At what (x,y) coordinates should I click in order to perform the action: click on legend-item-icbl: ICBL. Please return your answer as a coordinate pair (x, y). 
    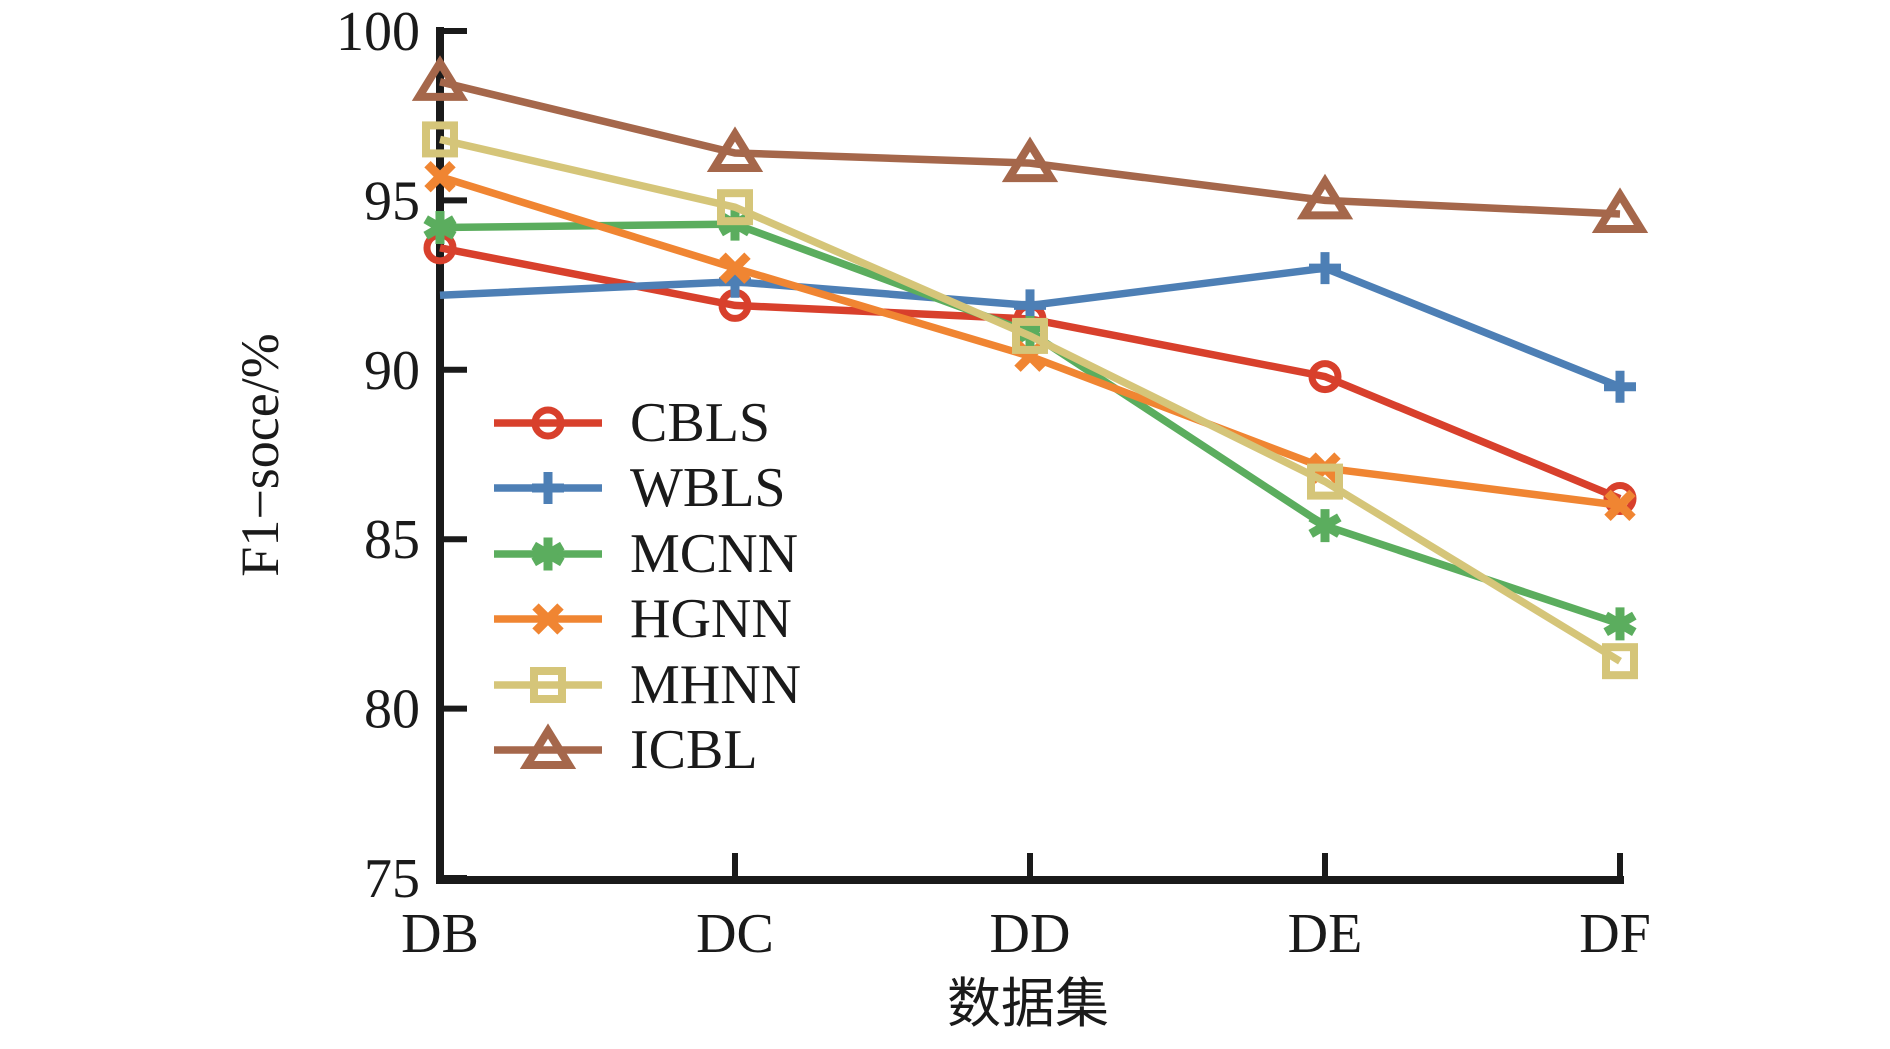
    Looking at the image, I should click on (646, 751).